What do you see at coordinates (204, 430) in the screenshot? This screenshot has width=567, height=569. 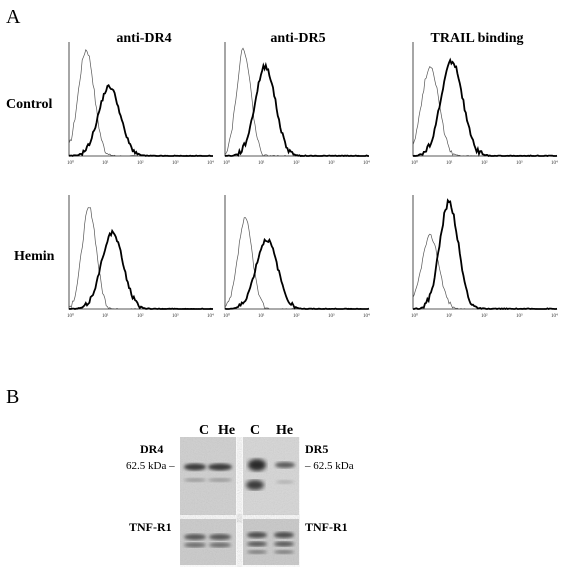 I see `lane-label-c-left: C` at bounding box center [204, 430].